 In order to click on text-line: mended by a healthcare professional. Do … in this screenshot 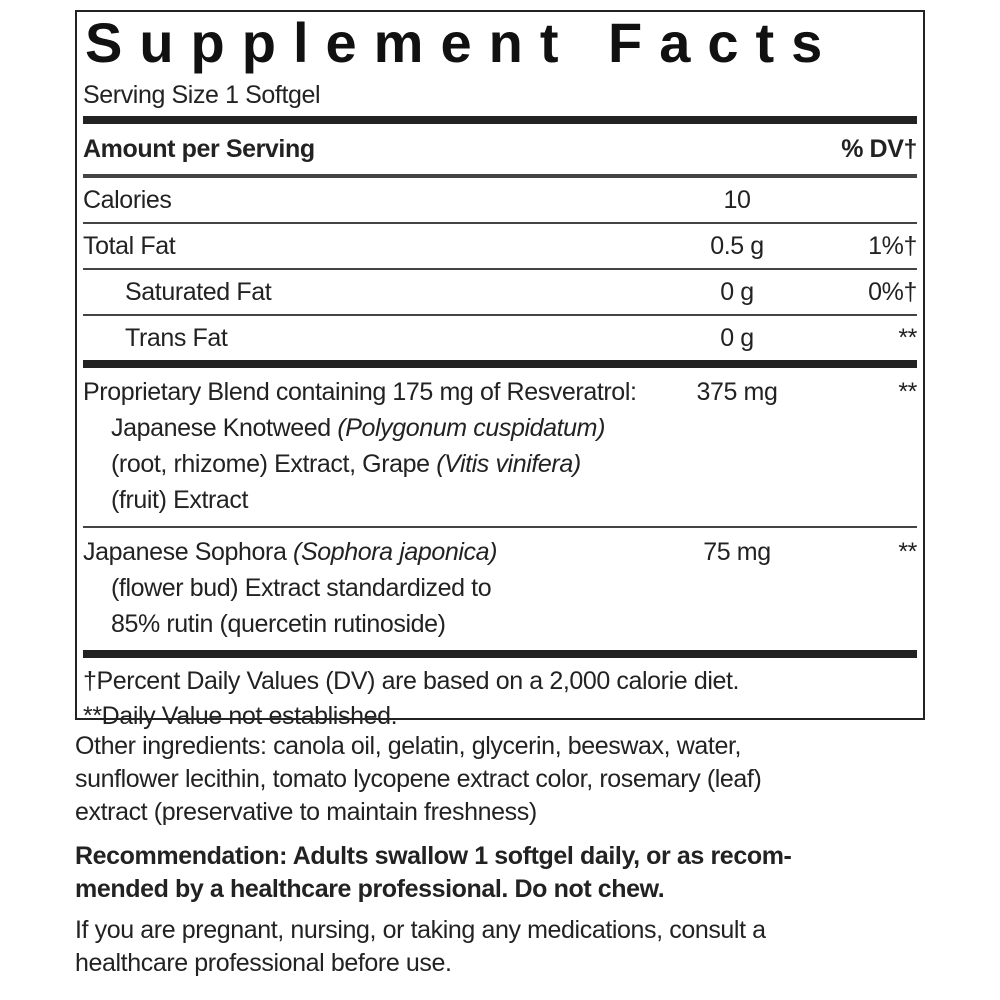, I will do `click(370, 889)`.